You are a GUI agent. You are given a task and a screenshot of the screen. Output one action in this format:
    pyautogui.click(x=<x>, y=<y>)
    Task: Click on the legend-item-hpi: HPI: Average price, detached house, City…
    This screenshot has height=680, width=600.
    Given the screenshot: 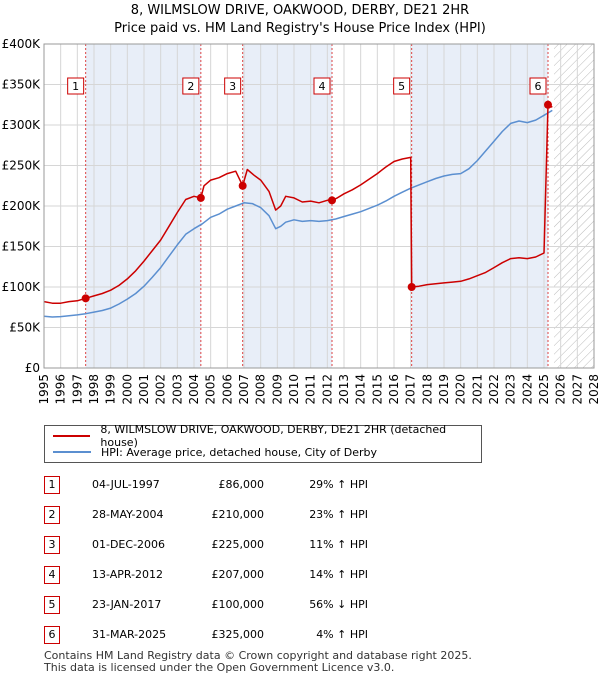 What is the action you would take?
    pyautogui.click(x=215, y=452)
    